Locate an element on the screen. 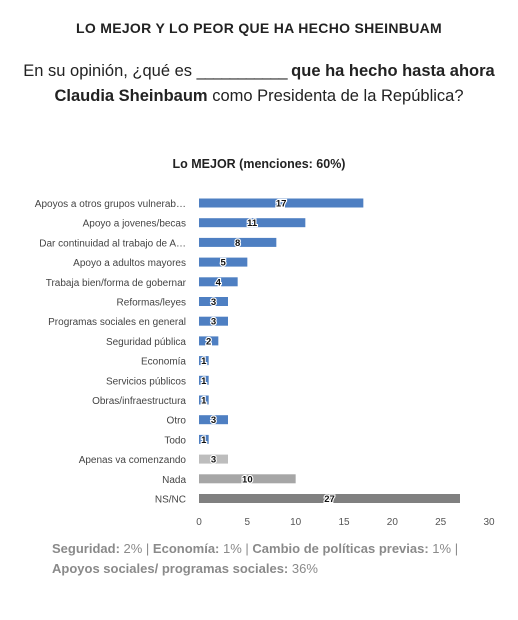  category-label: Seguridad pública is located at coordinates (146, 342).